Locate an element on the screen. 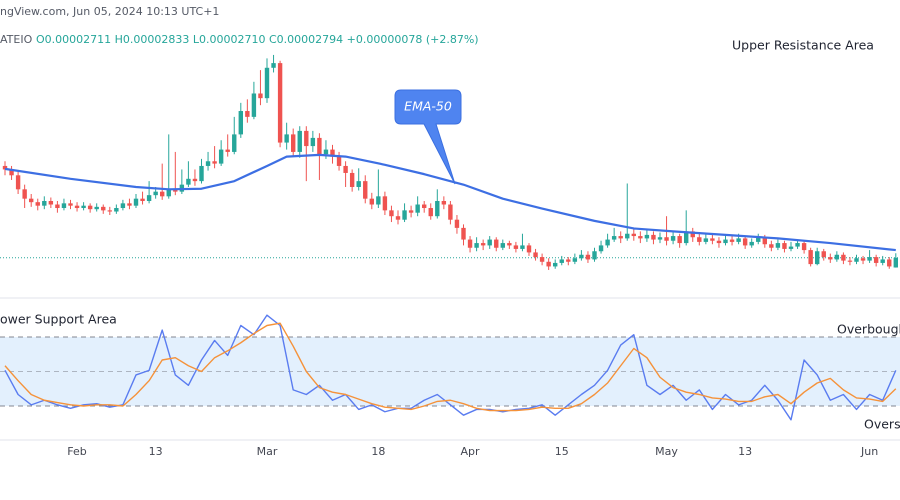 Image resolution: width=900 pixels, height=500 pixels. symbol: ATEIO is located at coordinates (16, 39).